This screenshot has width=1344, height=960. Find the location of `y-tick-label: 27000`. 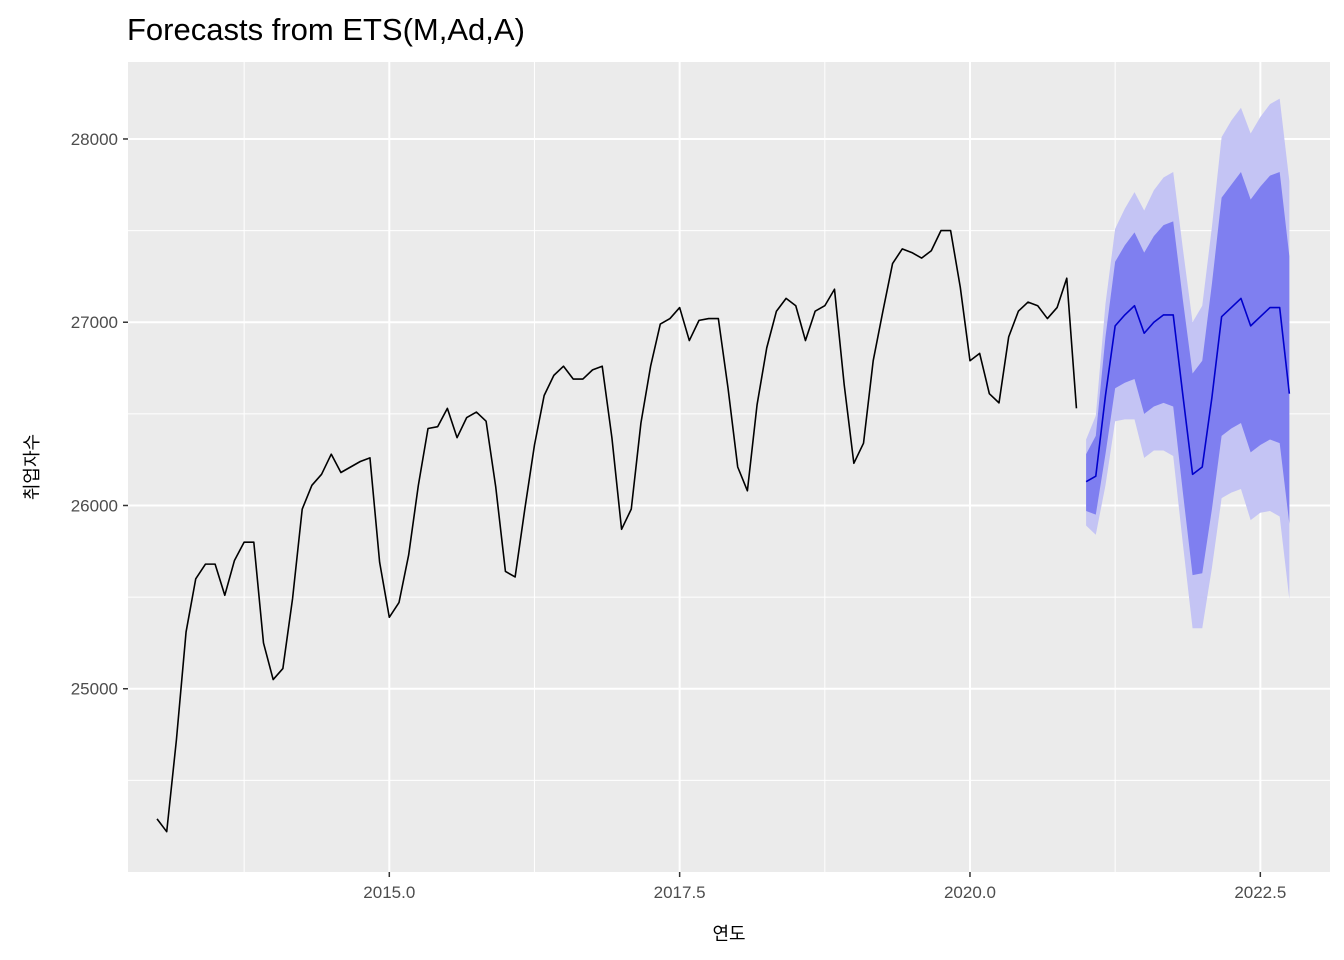

y-tick-label: 27000 is located at coordinates (94, 322).